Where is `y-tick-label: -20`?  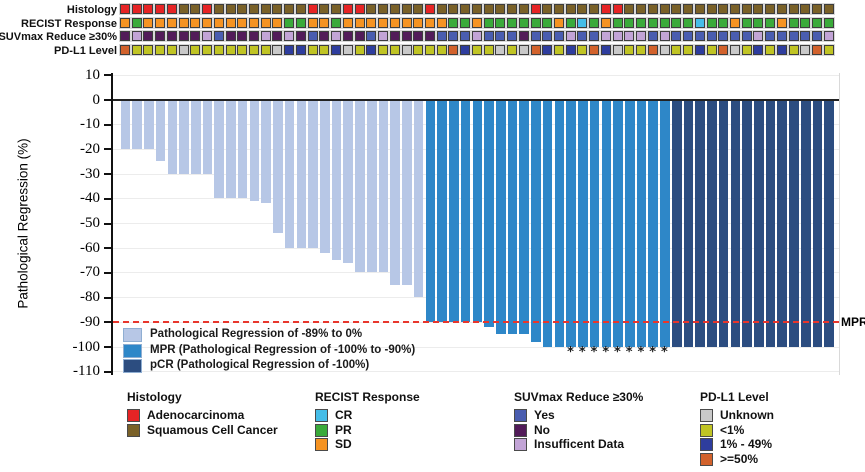 y-tick-label: -20 is located at coordinates (90, 148).